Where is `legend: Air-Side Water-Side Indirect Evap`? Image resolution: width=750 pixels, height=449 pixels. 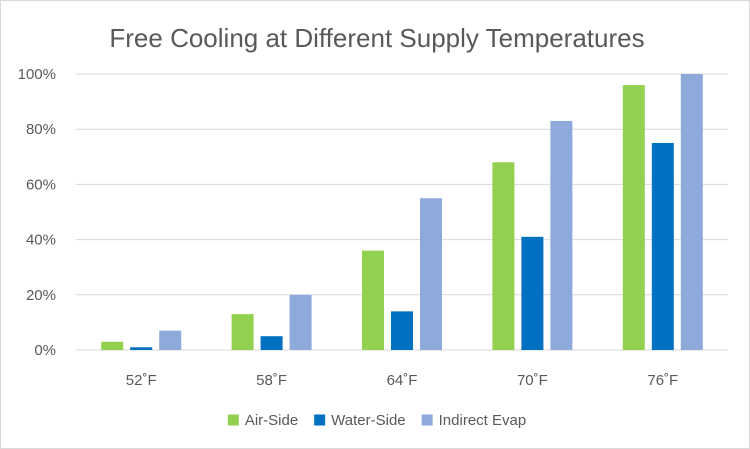
legend: Air-Side Water-Side Indirect Evap is located at coordinates (377, 420).